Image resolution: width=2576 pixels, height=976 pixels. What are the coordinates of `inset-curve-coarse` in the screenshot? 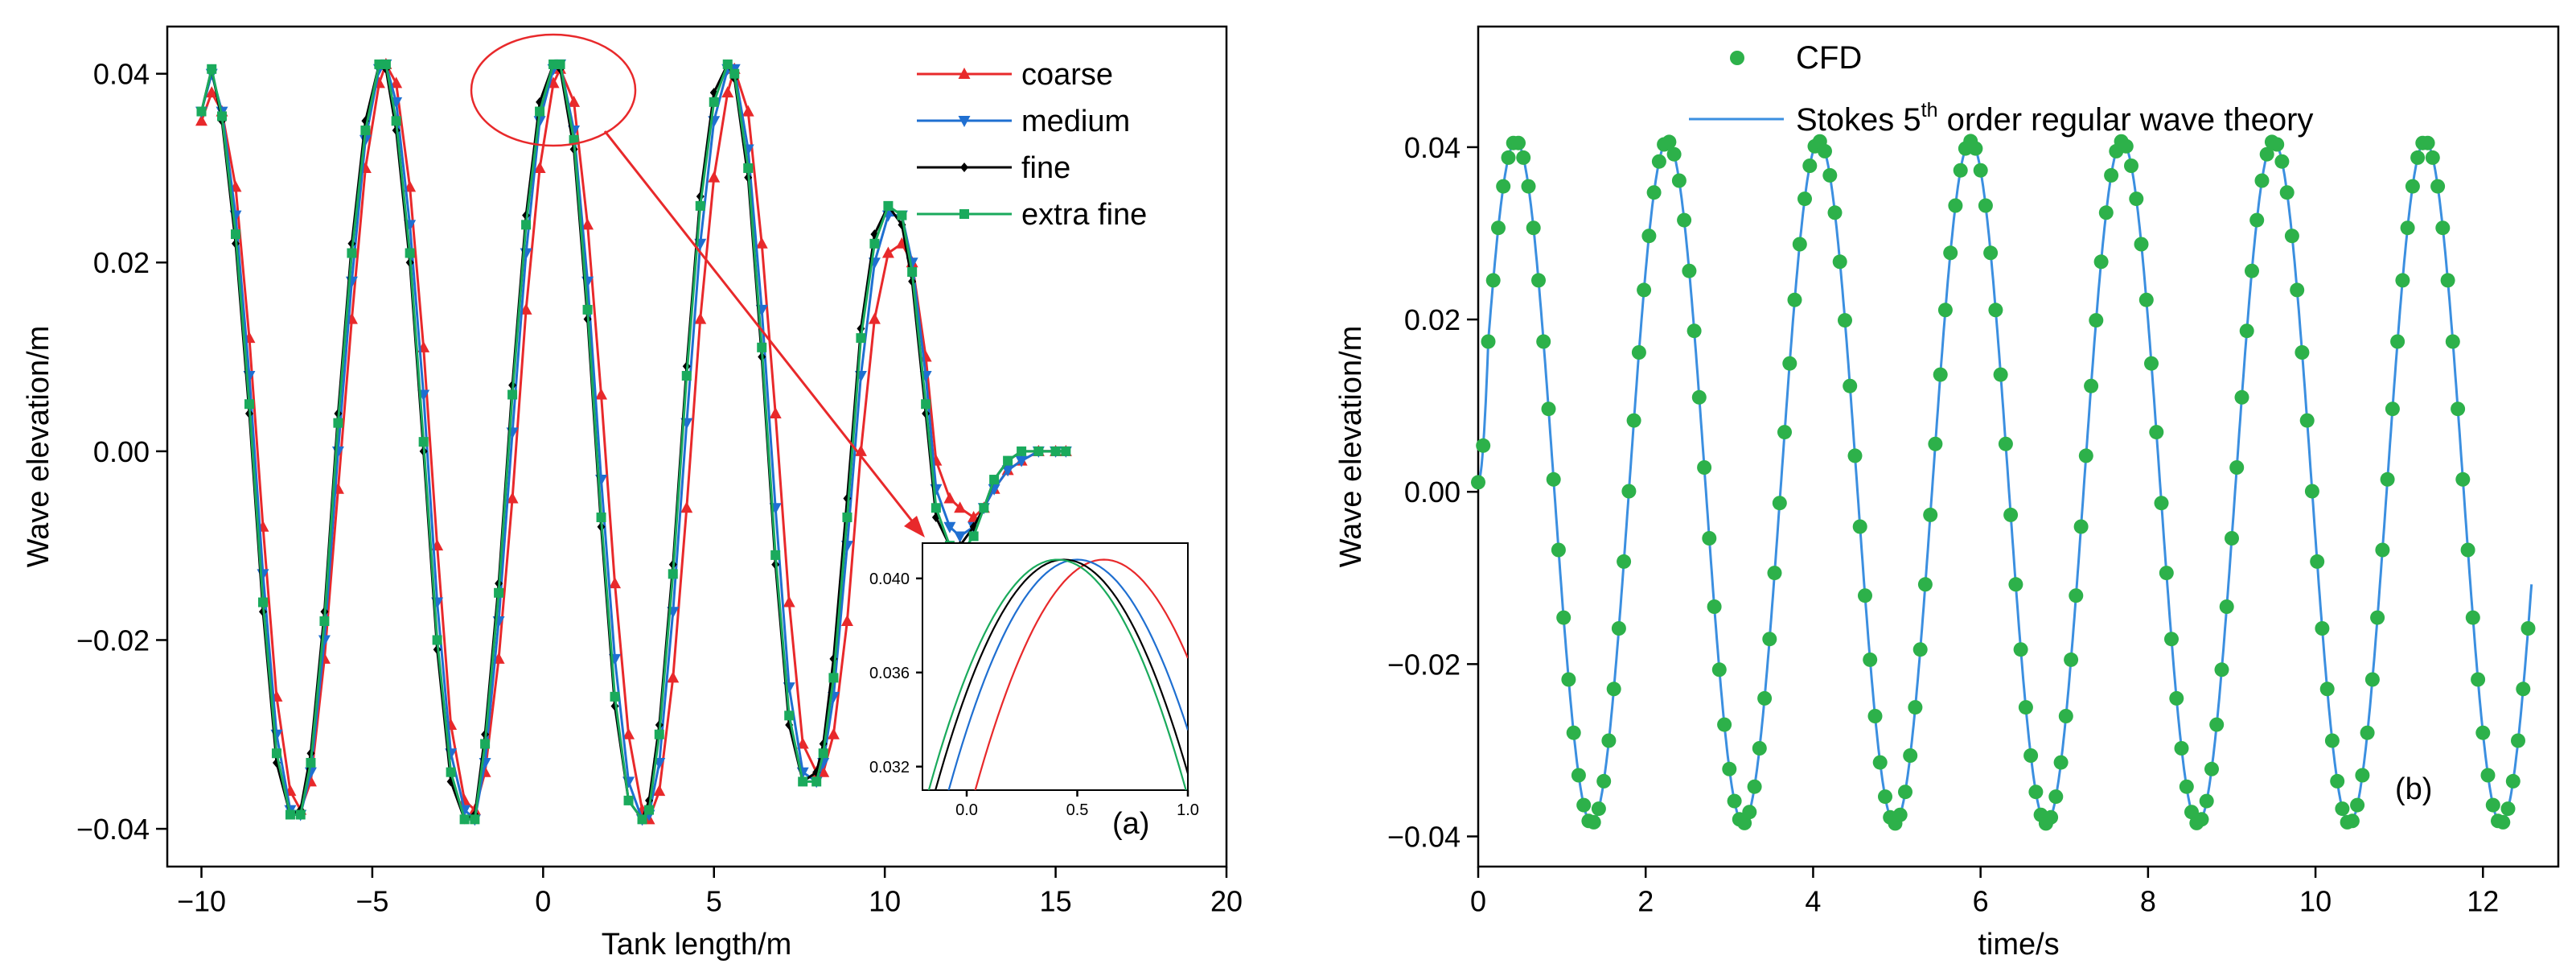 It's located at (1081, 674).